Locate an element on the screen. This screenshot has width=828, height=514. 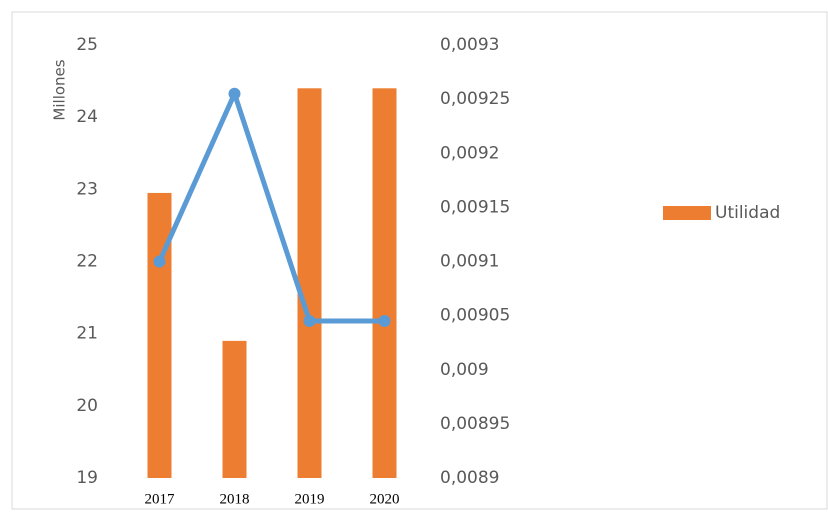
y-axis-label: Millones is located at coordinates (60, 89).